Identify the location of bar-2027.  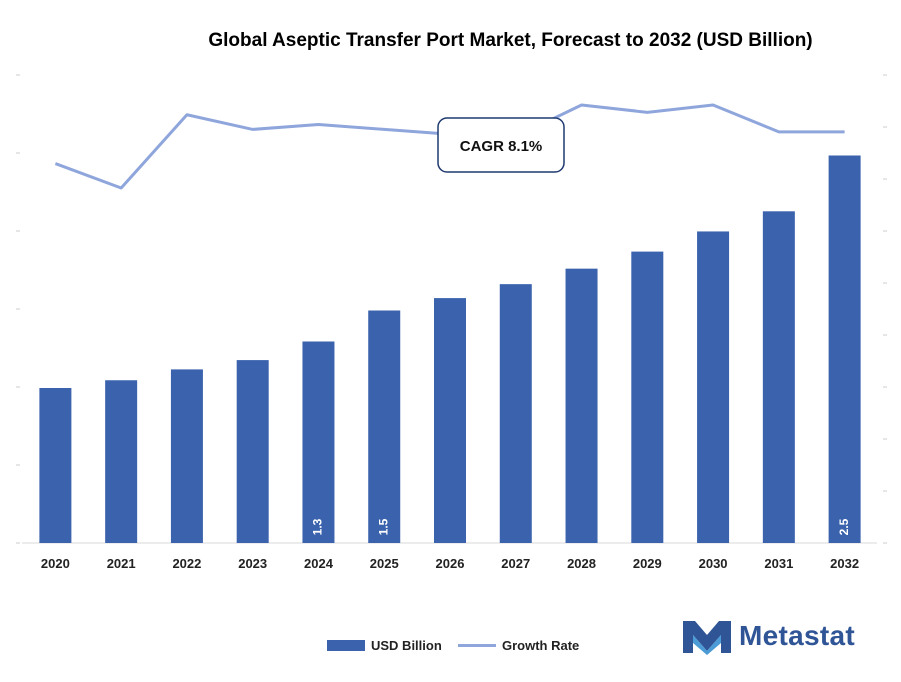
(515, 413).